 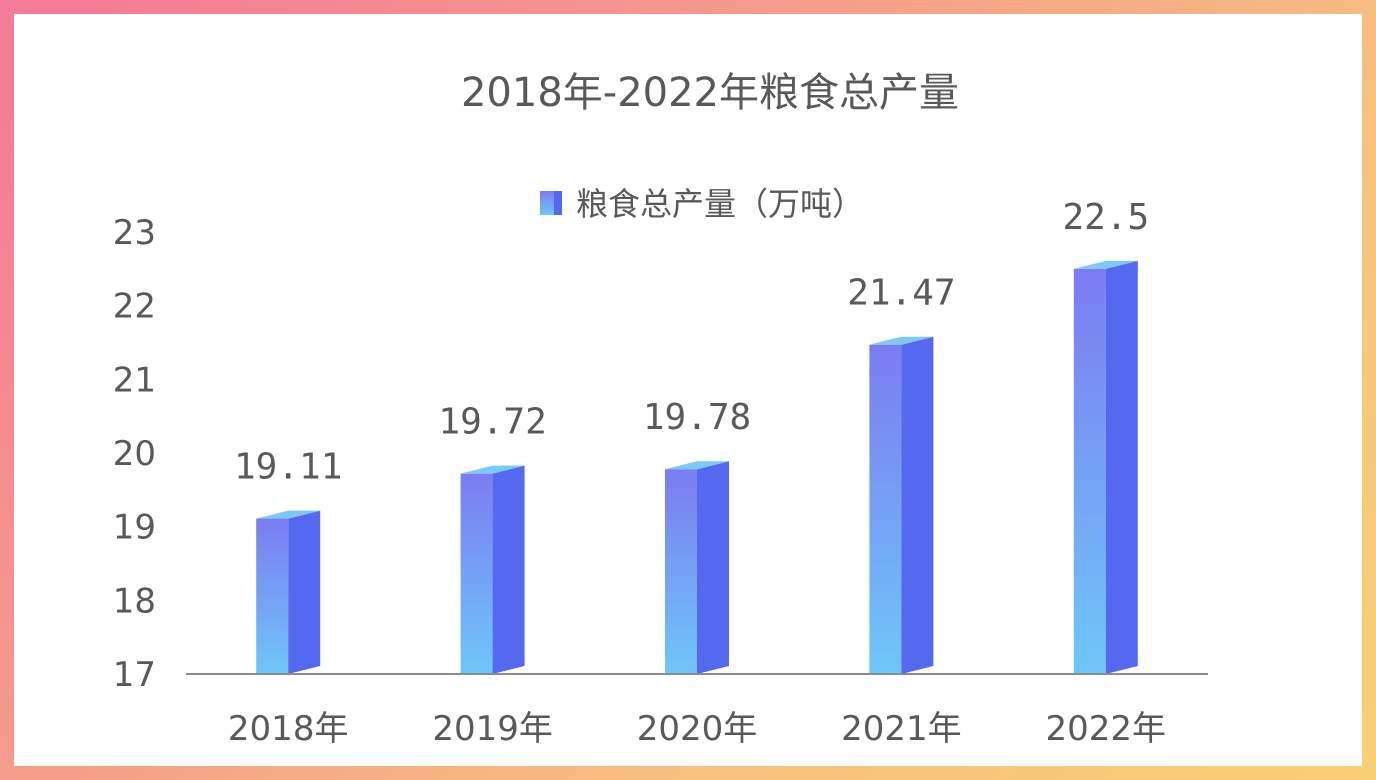 What do you see at coordinates (134, 528) in the screenshot?
I see `y-tick-label: 19` at bounding box center [134, 528].